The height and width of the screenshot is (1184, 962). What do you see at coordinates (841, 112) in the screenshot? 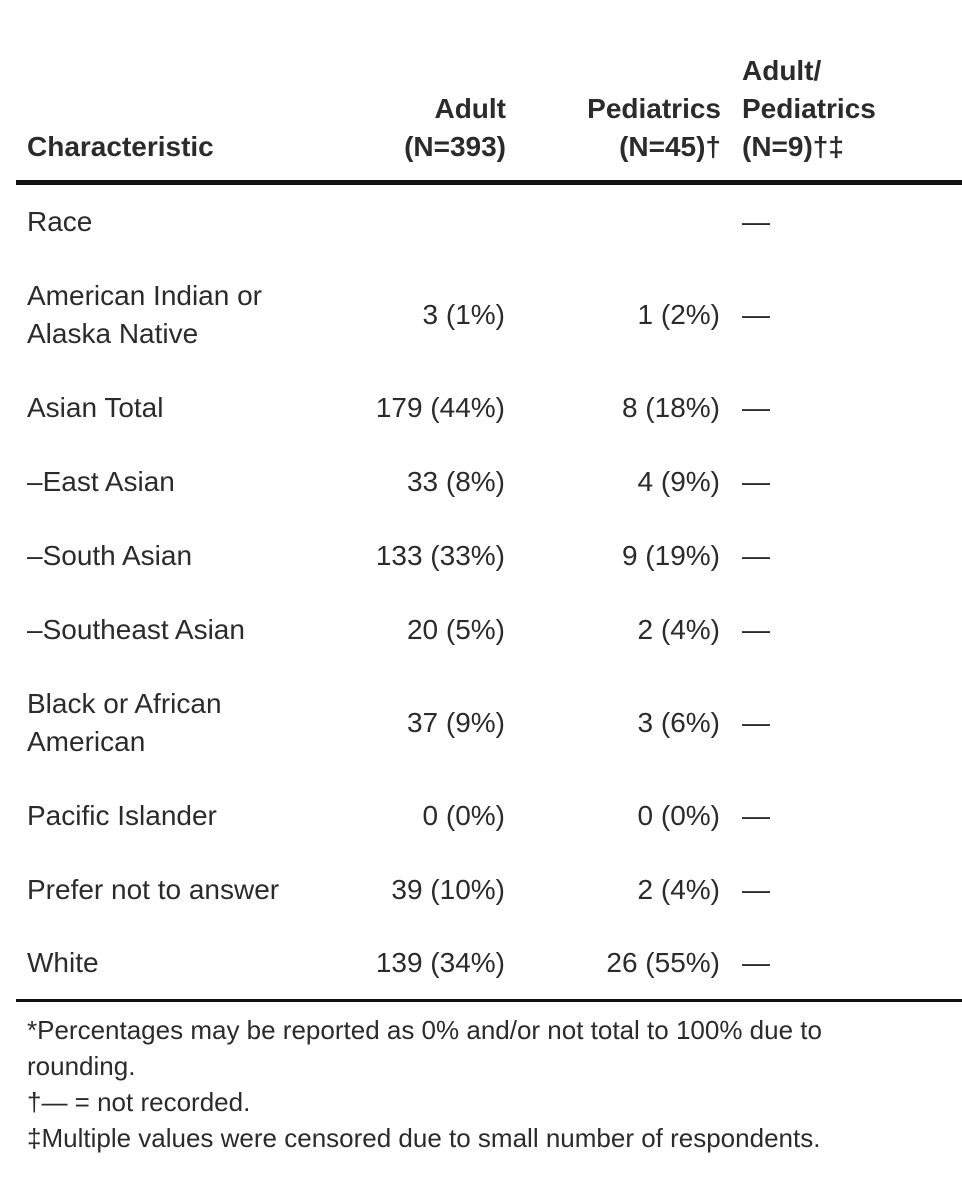
I see `header-adult-pediatrics: Adult/Pediatrics (N=9)†‡` at bounding box center [841, 112].